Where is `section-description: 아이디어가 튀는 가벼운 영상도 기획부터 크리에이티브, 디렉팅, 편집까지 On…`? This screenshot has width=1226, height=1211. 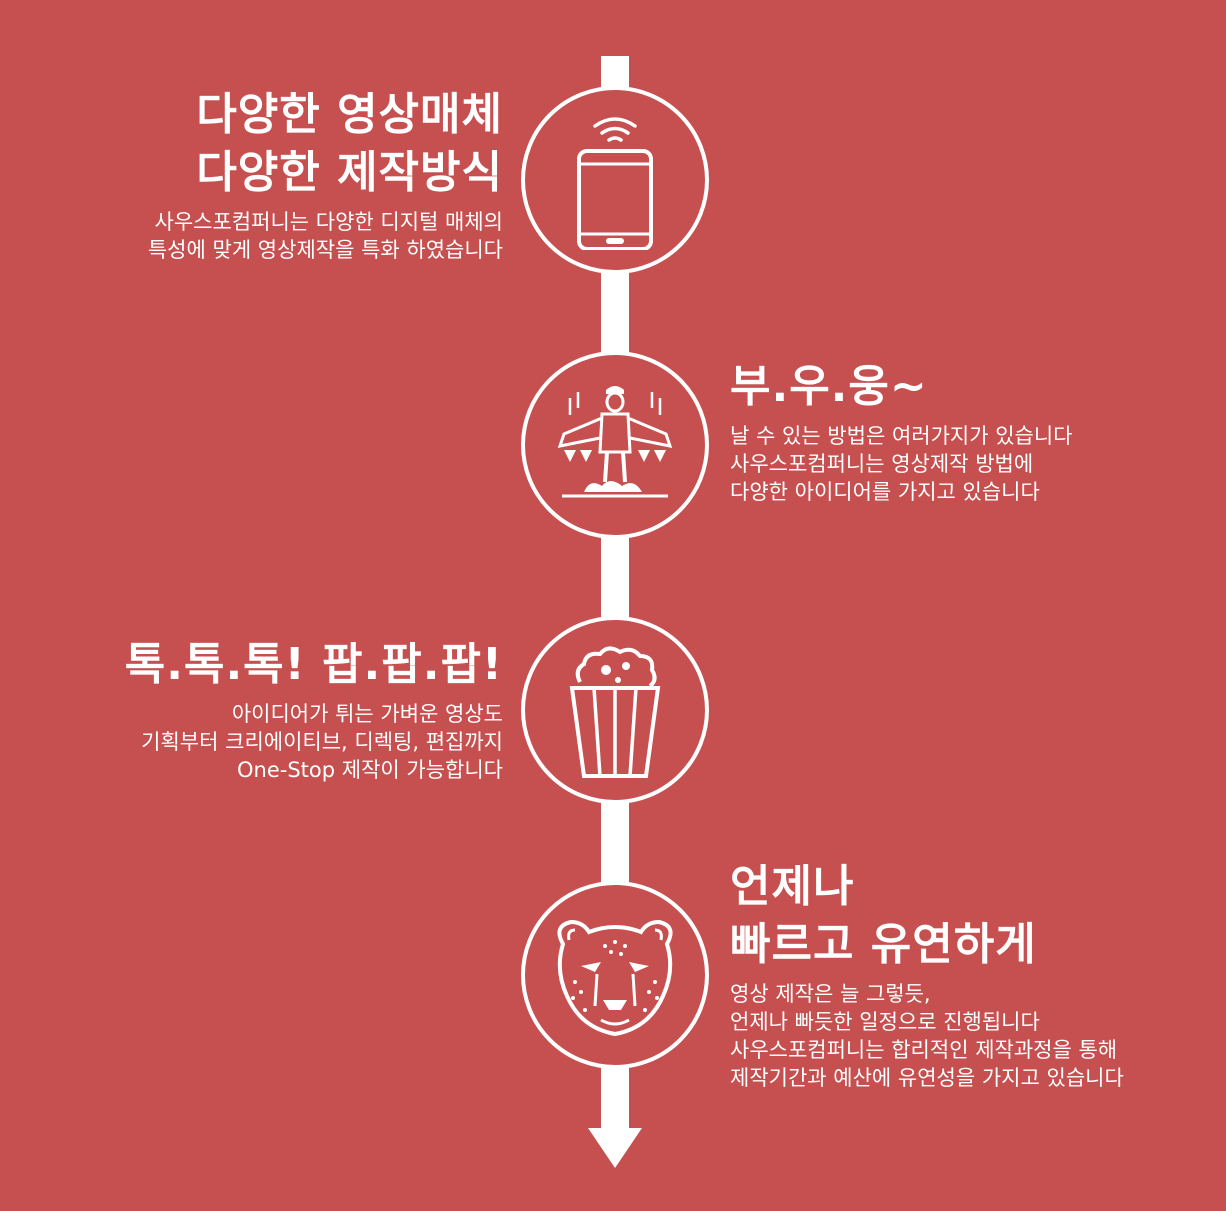
section-description: 아이디어가 튀는 가벼운 영상도 기획부터 크리에이티브, 디렉팅, 편집까지 On… is located at coordinates (322, 742).